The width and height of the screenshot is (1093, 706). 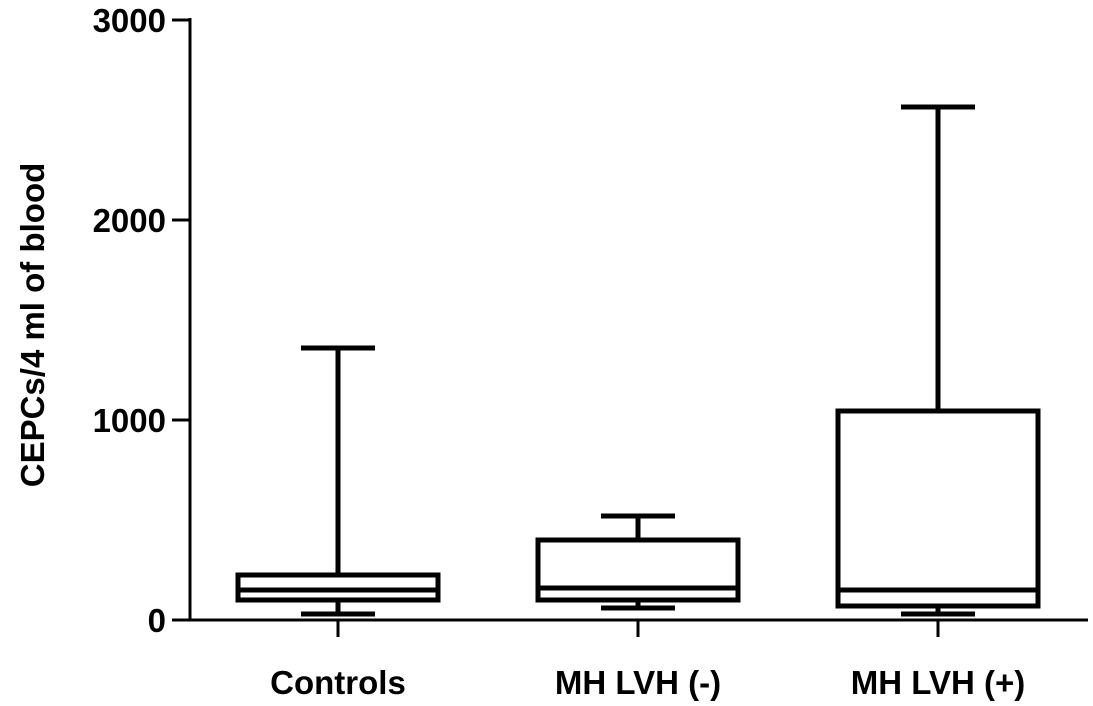 What do you see at coordinates (32, 325) in the screenshot?
I see `y-axis-title: CEPCs/4 ml of blood` at bounding box center [32, 325].